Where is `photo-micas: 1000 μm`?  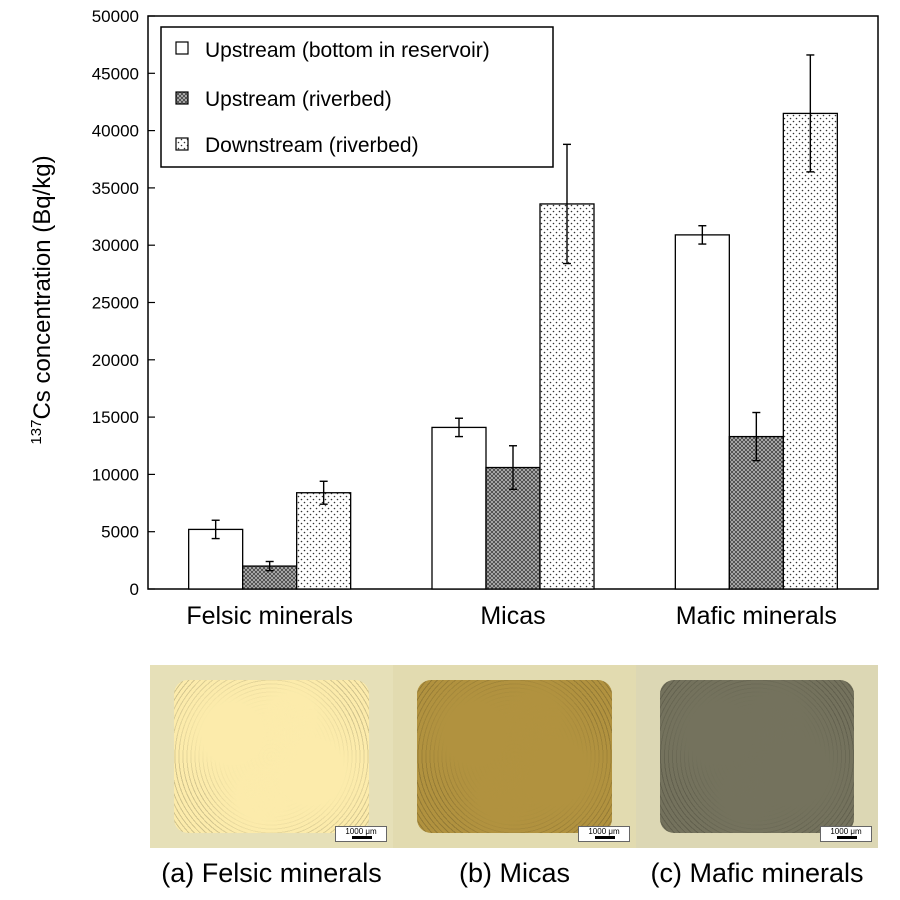 photo-micas: 1000 μm is located at coordinates (514, 756).